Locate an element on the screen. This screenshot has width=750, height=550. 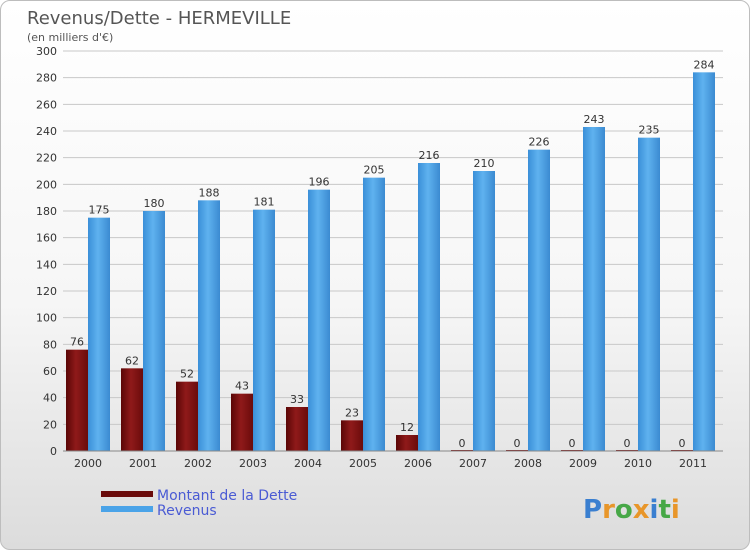
data-label: 12 is located at coordinates (407, 427).